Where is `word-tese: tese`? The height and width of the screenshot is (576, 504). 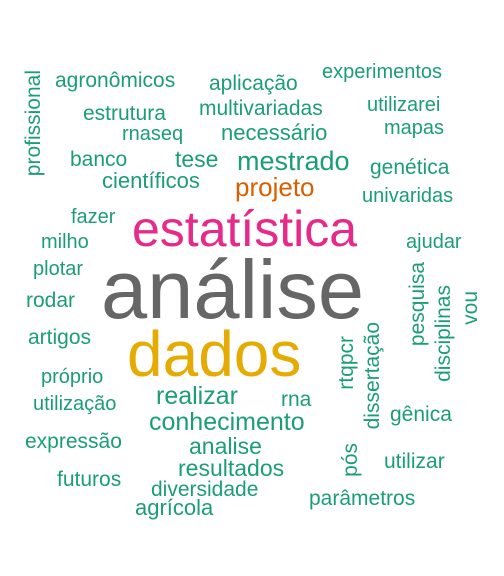
word-tese: tese is located at coordinates (197, 159).